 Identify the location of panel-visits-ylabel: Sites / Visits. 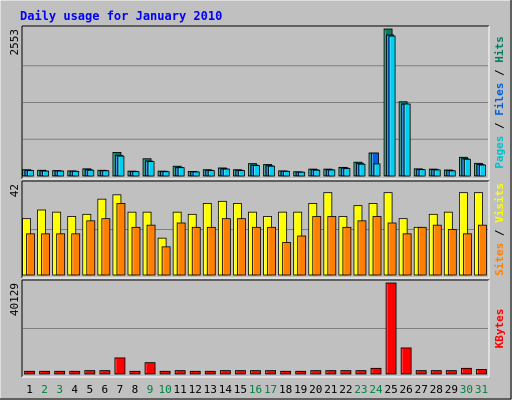
(499, 229).